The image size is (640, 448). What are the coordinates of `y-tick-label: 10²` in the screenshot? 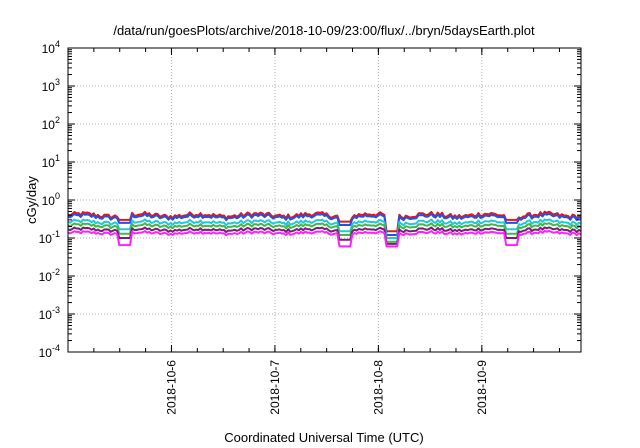 It's located at (51, 123).